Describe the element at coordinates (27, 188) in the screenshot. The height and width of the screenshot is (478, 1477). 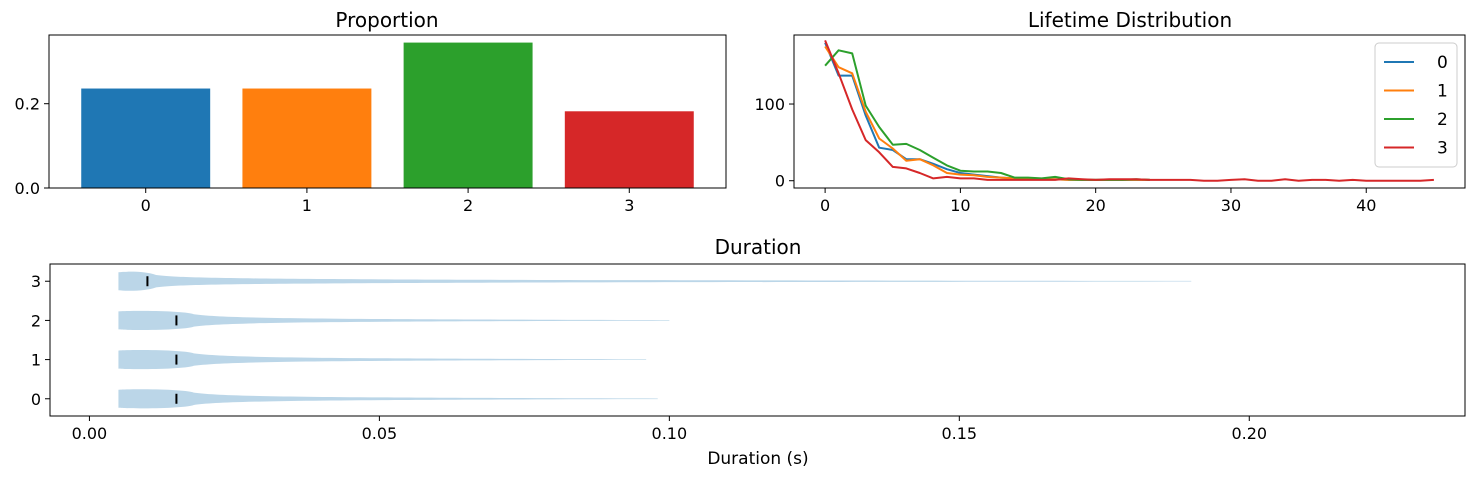
I see `proportion-ytick-label: 0.0` at that location.